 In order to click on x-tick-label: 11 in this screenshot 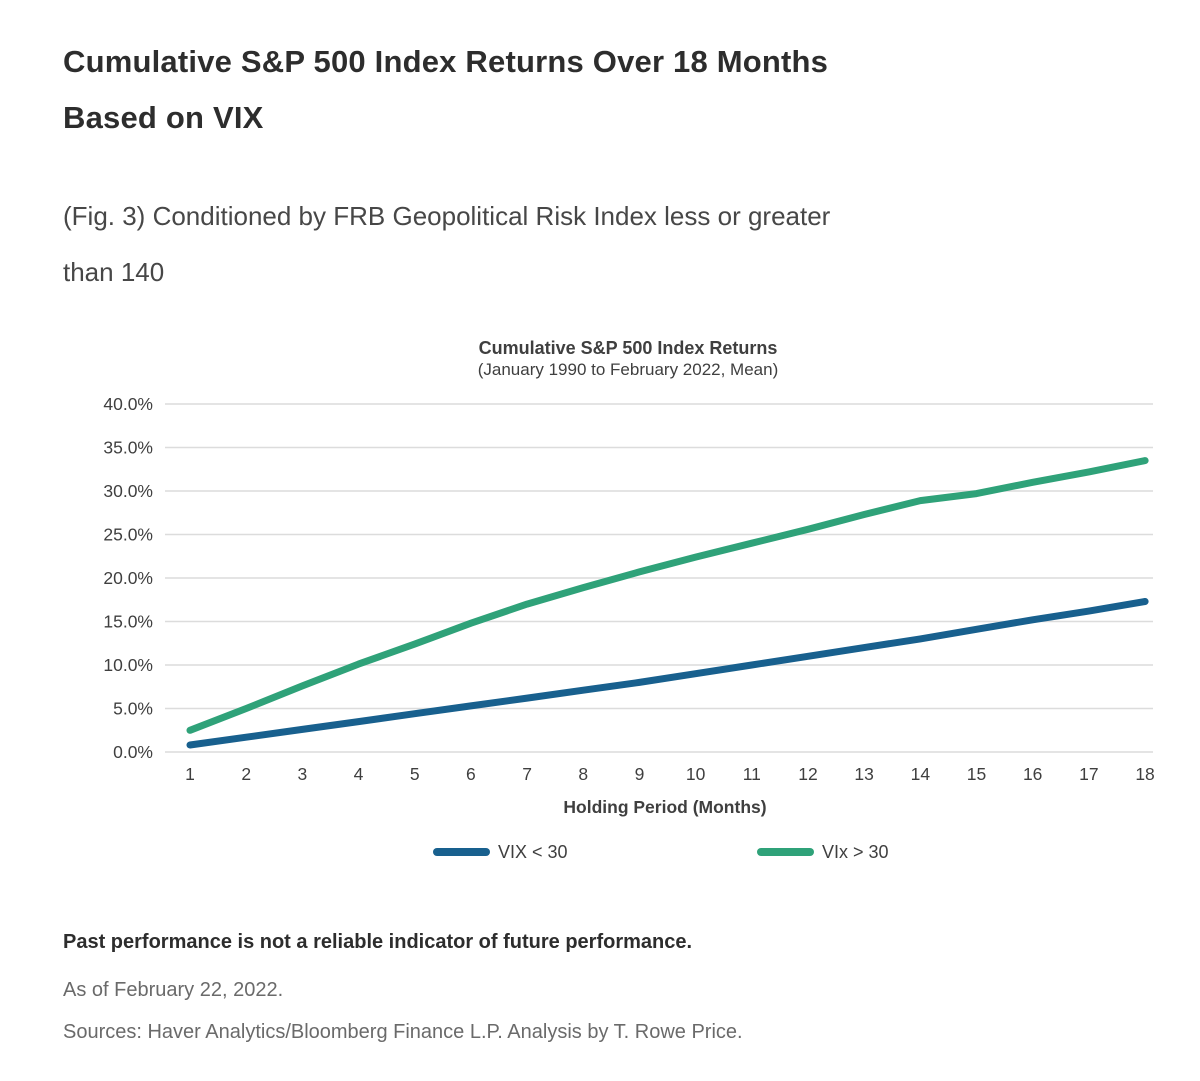, I will do `click(752, 774)`.